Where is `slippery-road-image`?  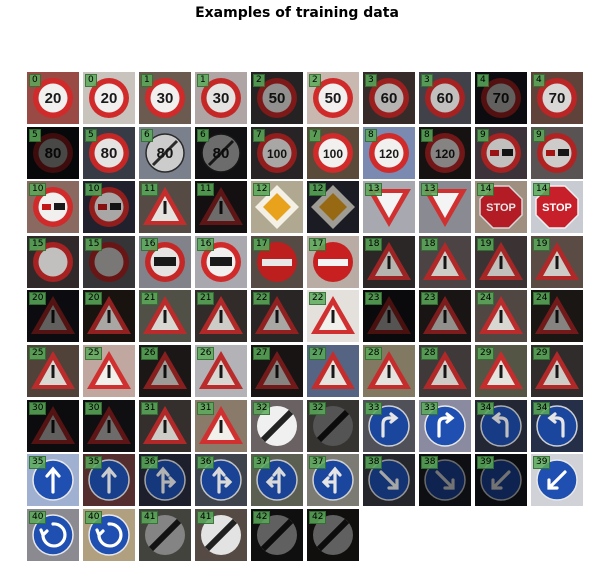 slippery-road-image is located at coordinates (445, 316).